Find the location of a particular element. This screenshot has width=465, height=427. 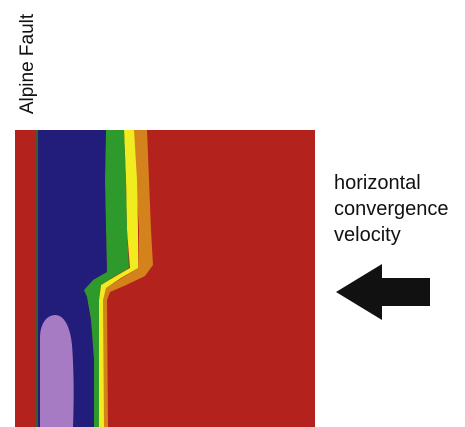

fault-boundary-line is located at coordinates (36, 278).